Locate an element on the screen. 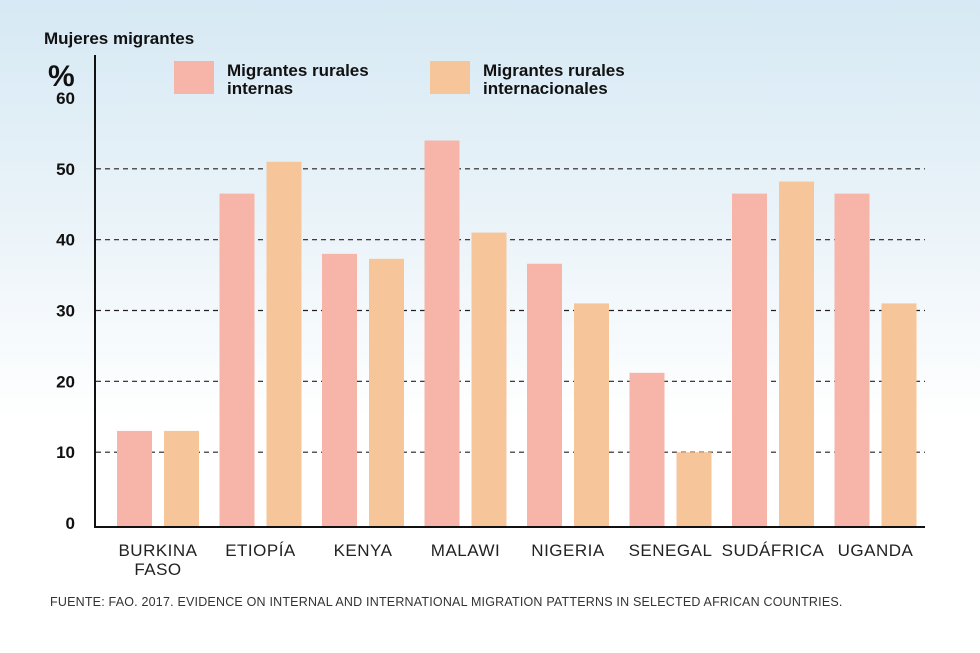  y-tick-label: 20 is located at coordinates (65, 381).